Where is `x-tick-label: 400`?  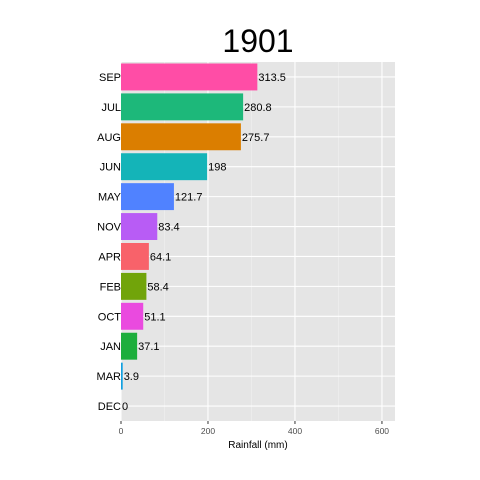 x-tick-label: 400 is located at coordinates (295, 431).